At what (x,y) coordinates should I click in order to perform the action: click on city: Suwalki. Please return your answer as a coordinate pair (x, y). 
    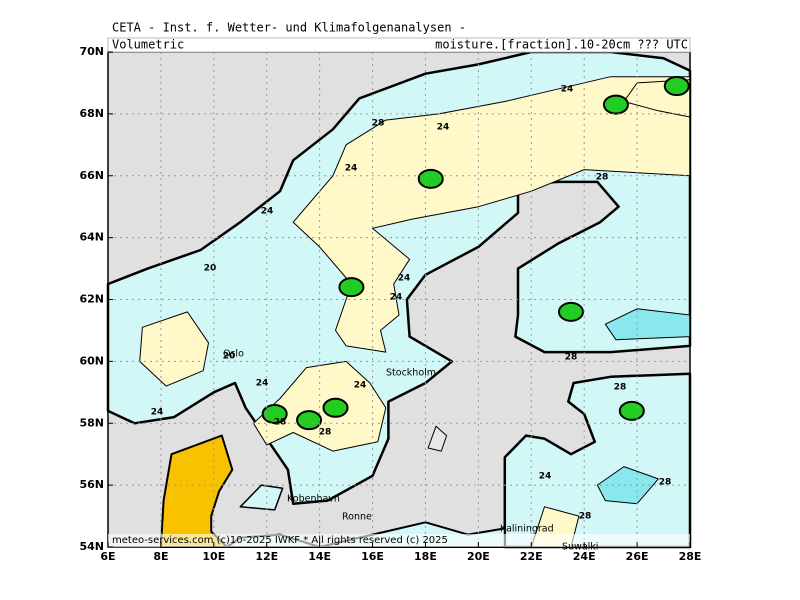
    Looking at the image, I should click on (580, 547).